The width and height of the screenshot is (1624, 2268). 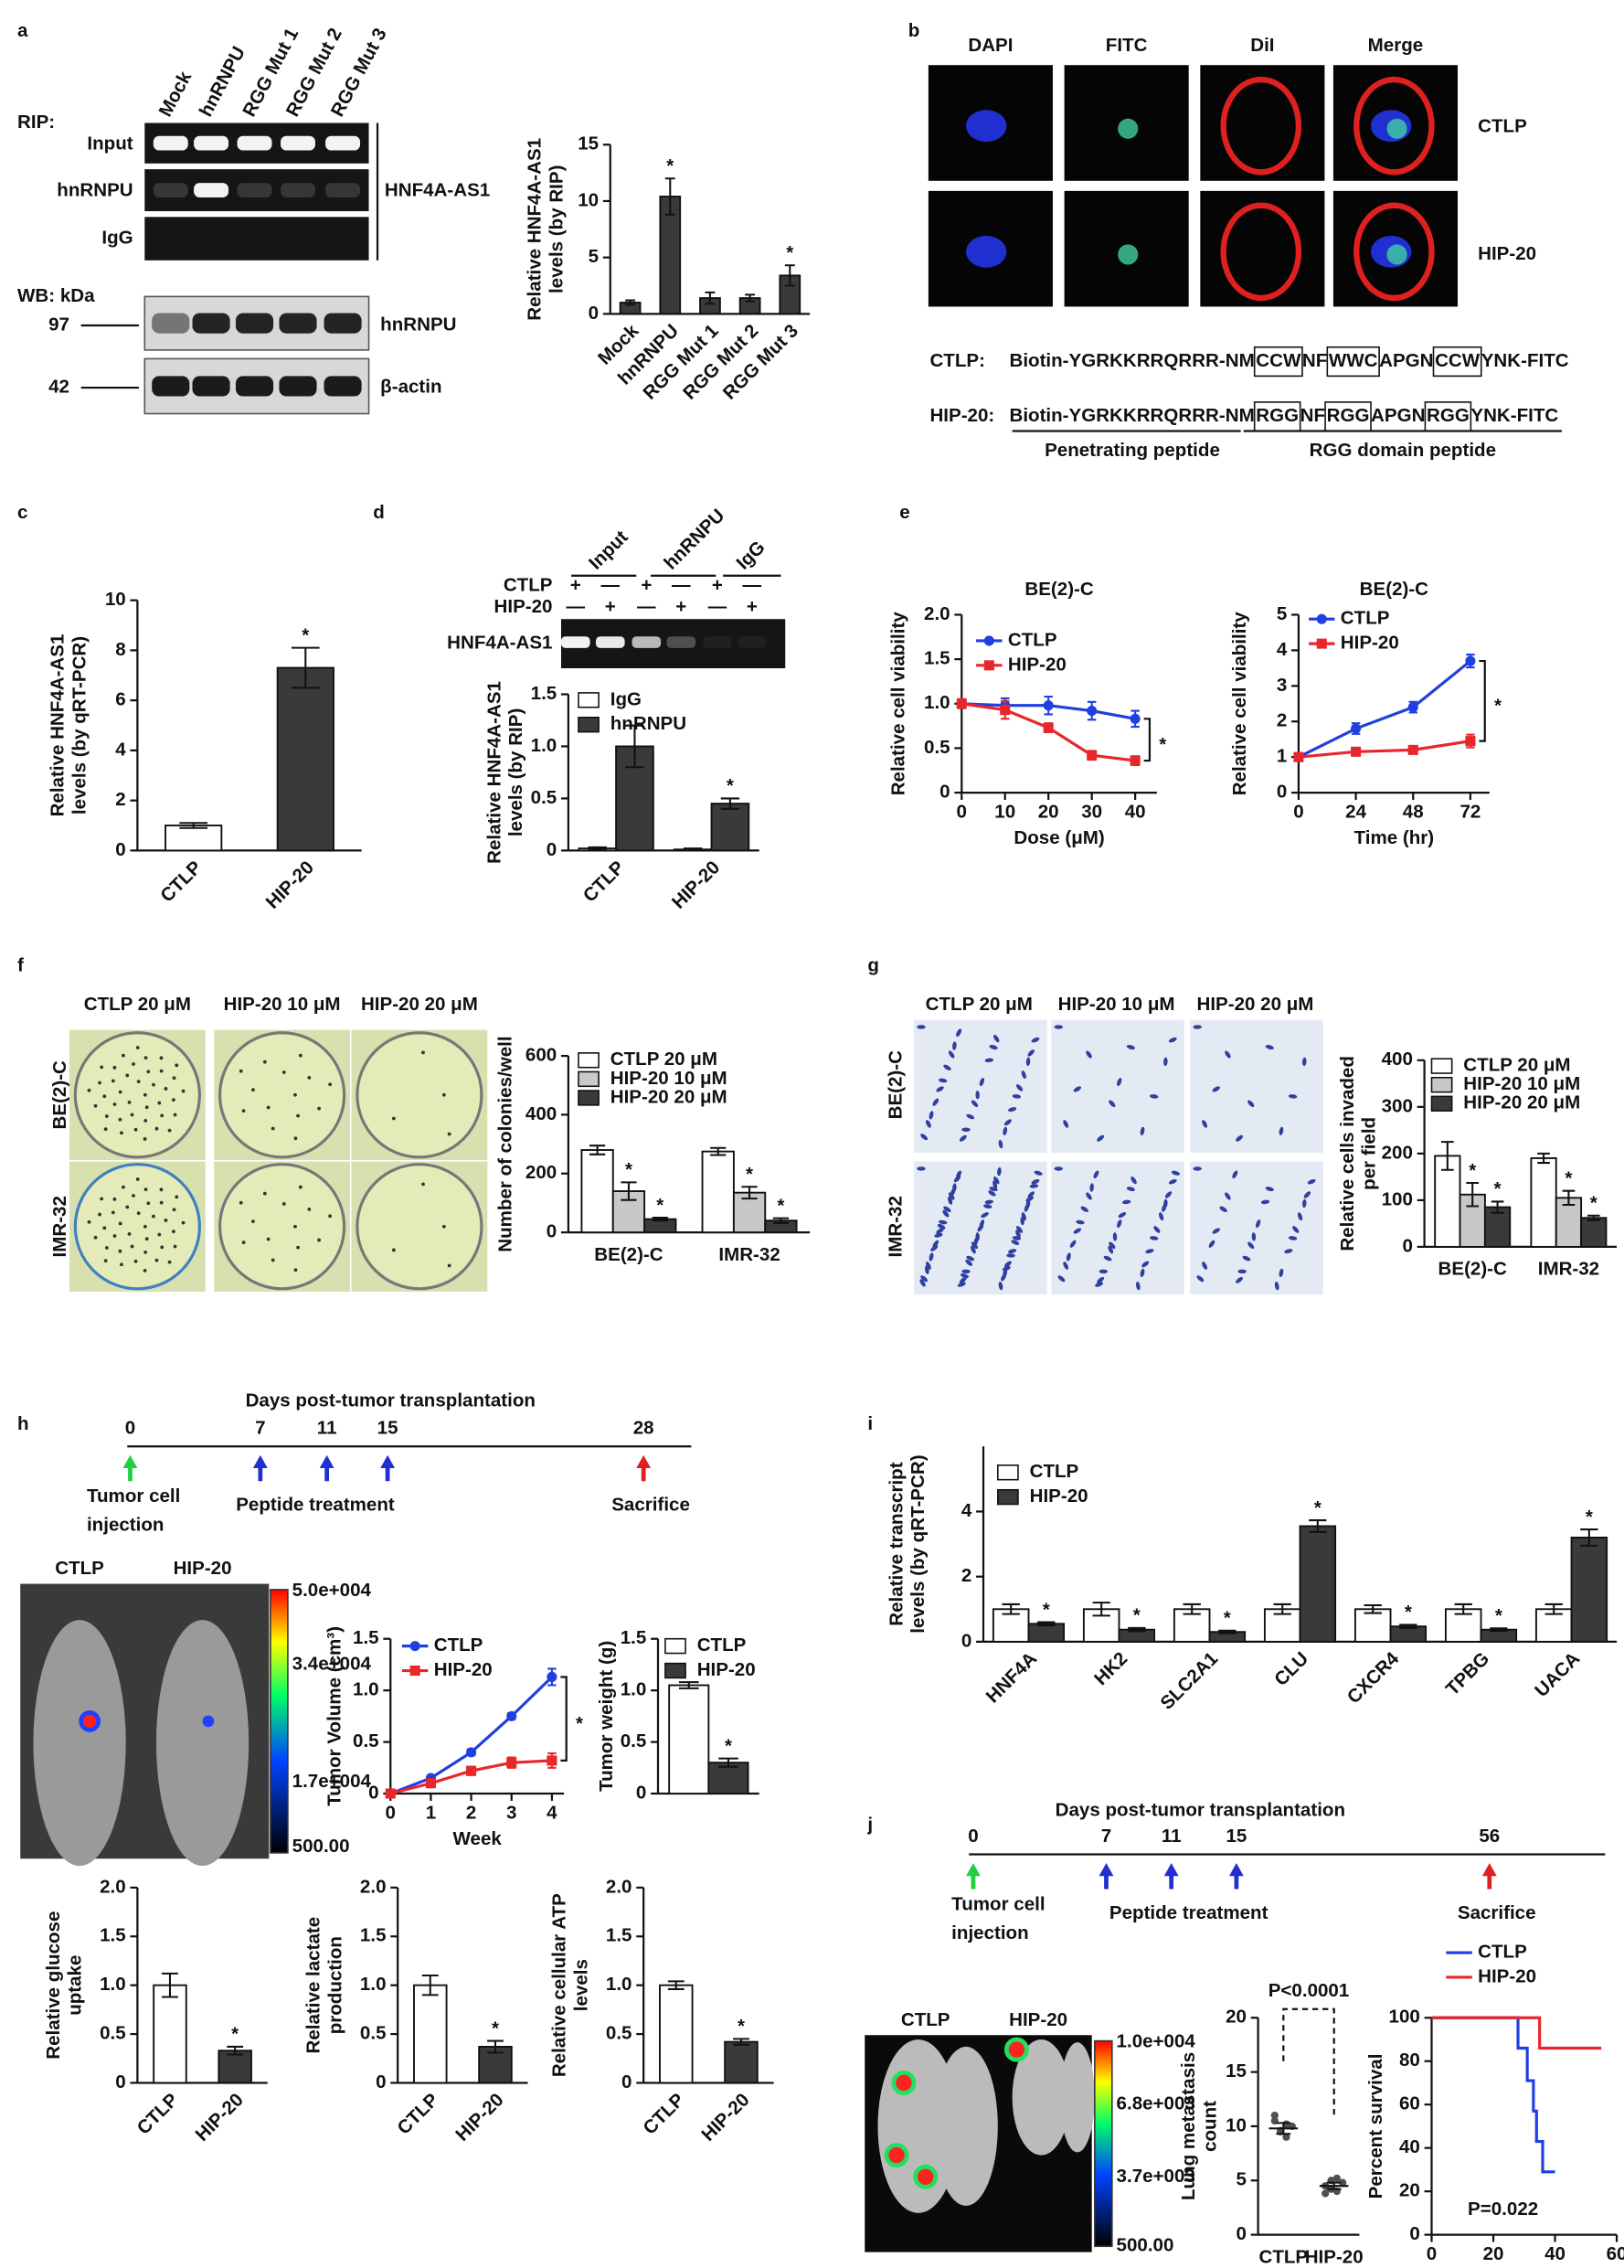 What do you see at coordinates (1236, 2017) in the screenshot?
I see `y-tick-label: 20` at bounding box center [1236, 2017].